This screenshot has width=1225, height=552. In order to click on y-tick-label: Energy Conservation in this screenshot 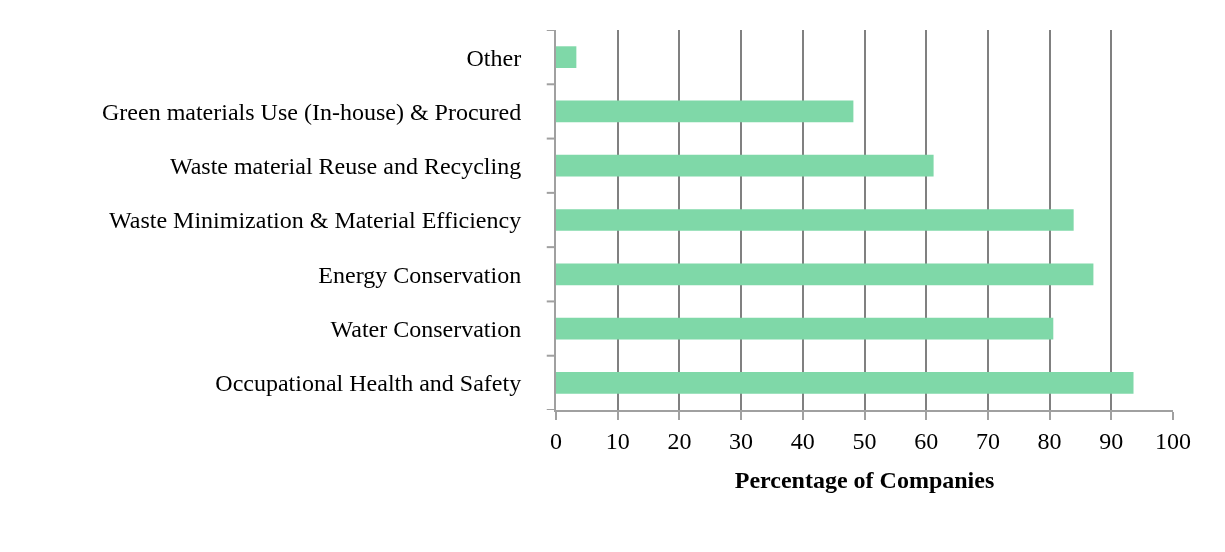, I will do `click(420, 274)`.